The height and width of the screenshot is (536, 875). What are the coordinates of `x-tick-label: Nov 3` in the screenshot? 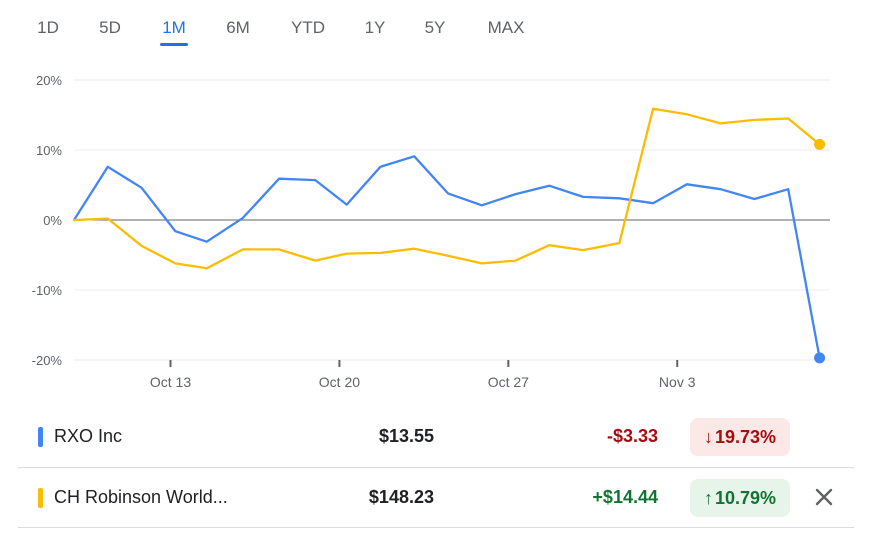 It's located at (677, 382).